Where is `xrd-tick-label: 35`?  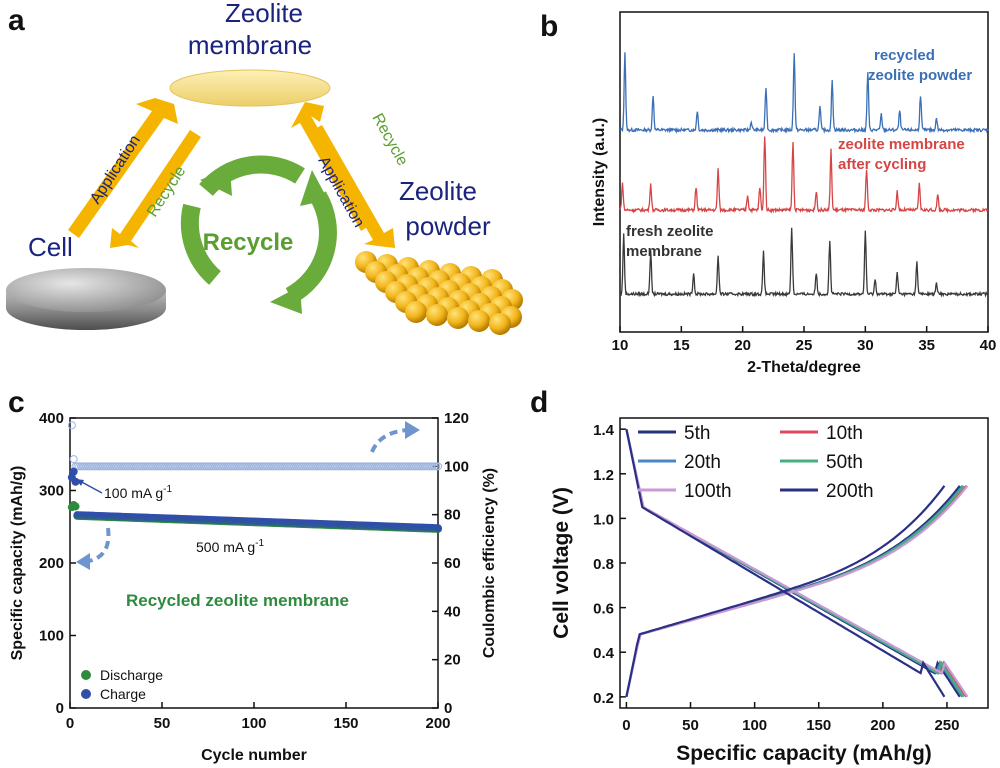 xrd-tick-label: 35 is located at coordinates (926, 345).